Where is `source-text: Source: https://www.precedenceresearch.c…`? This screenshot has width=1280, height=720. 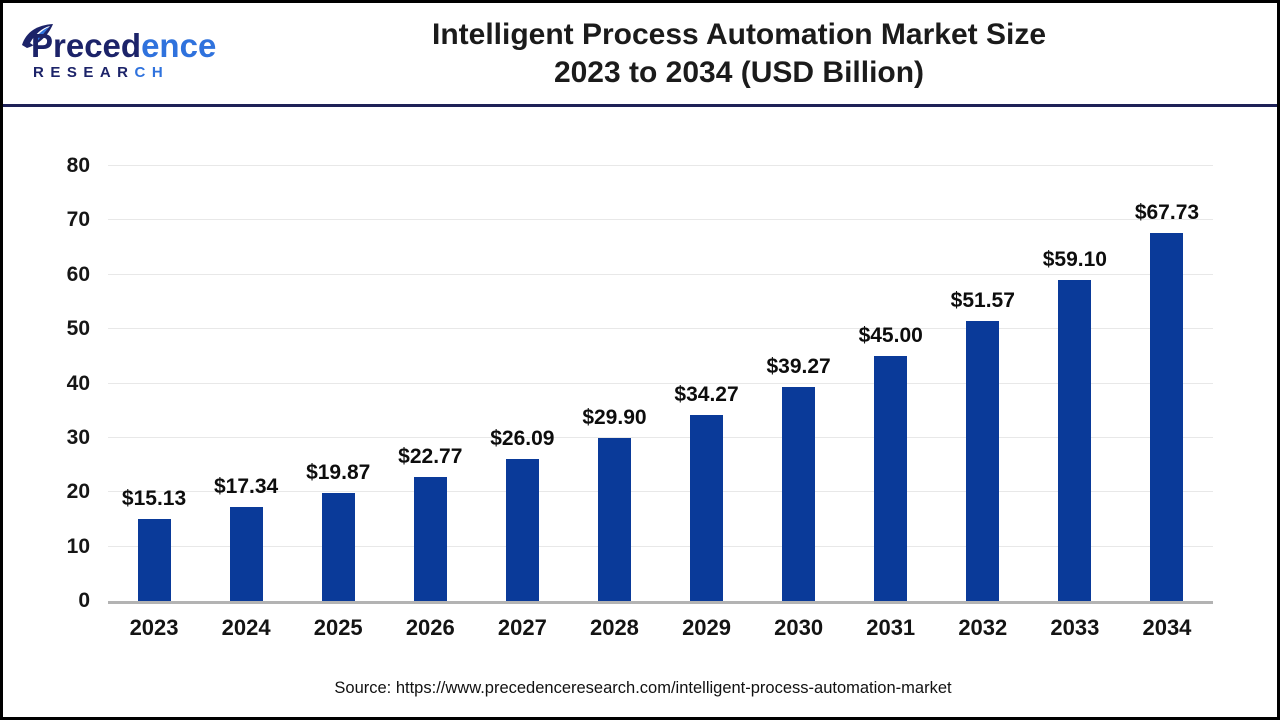
source-text: Source: https://www.precedenceresearch.c… is located at coordinates (643, 688).